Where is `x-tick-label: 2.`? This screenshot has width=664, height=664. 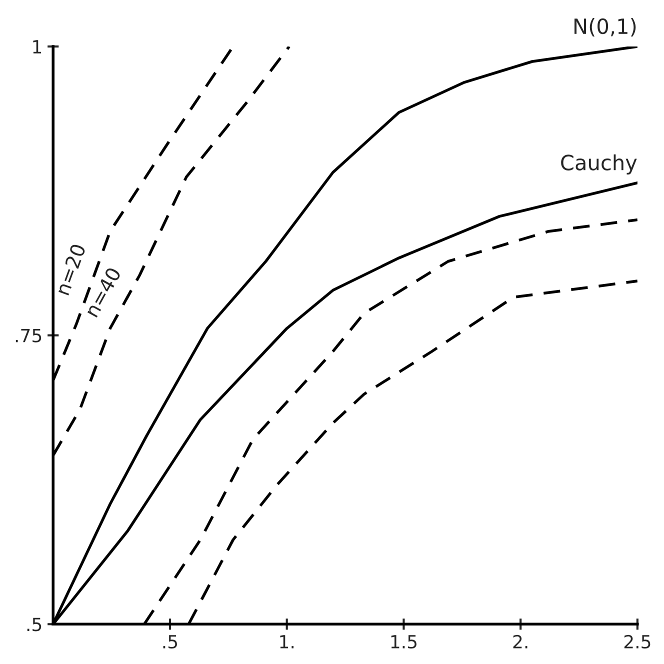 x-tick-label: 2. is located at coordinates (520, 641).